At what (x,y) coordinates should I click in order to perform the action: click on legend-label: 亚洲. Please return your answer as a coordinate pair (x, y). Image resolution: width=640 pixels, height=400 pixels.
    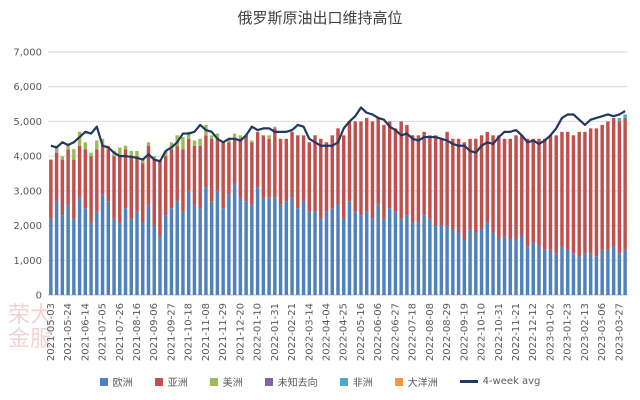
    Looking at the image, I should click on (177, 383).